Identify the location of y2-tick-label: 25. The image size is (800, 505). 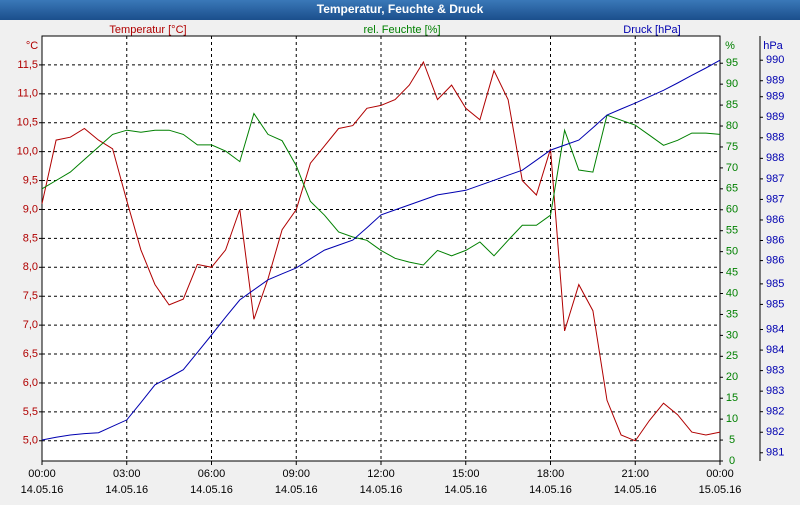
(732, 356).